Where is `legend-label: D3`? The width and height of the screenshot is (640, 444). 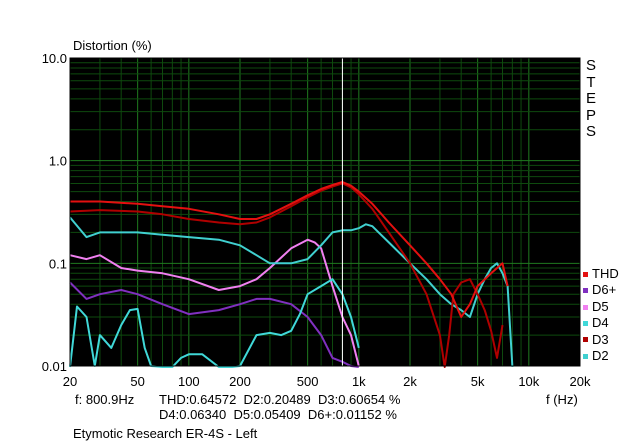
legend-label: D3 is located at coordinates (600, 339).